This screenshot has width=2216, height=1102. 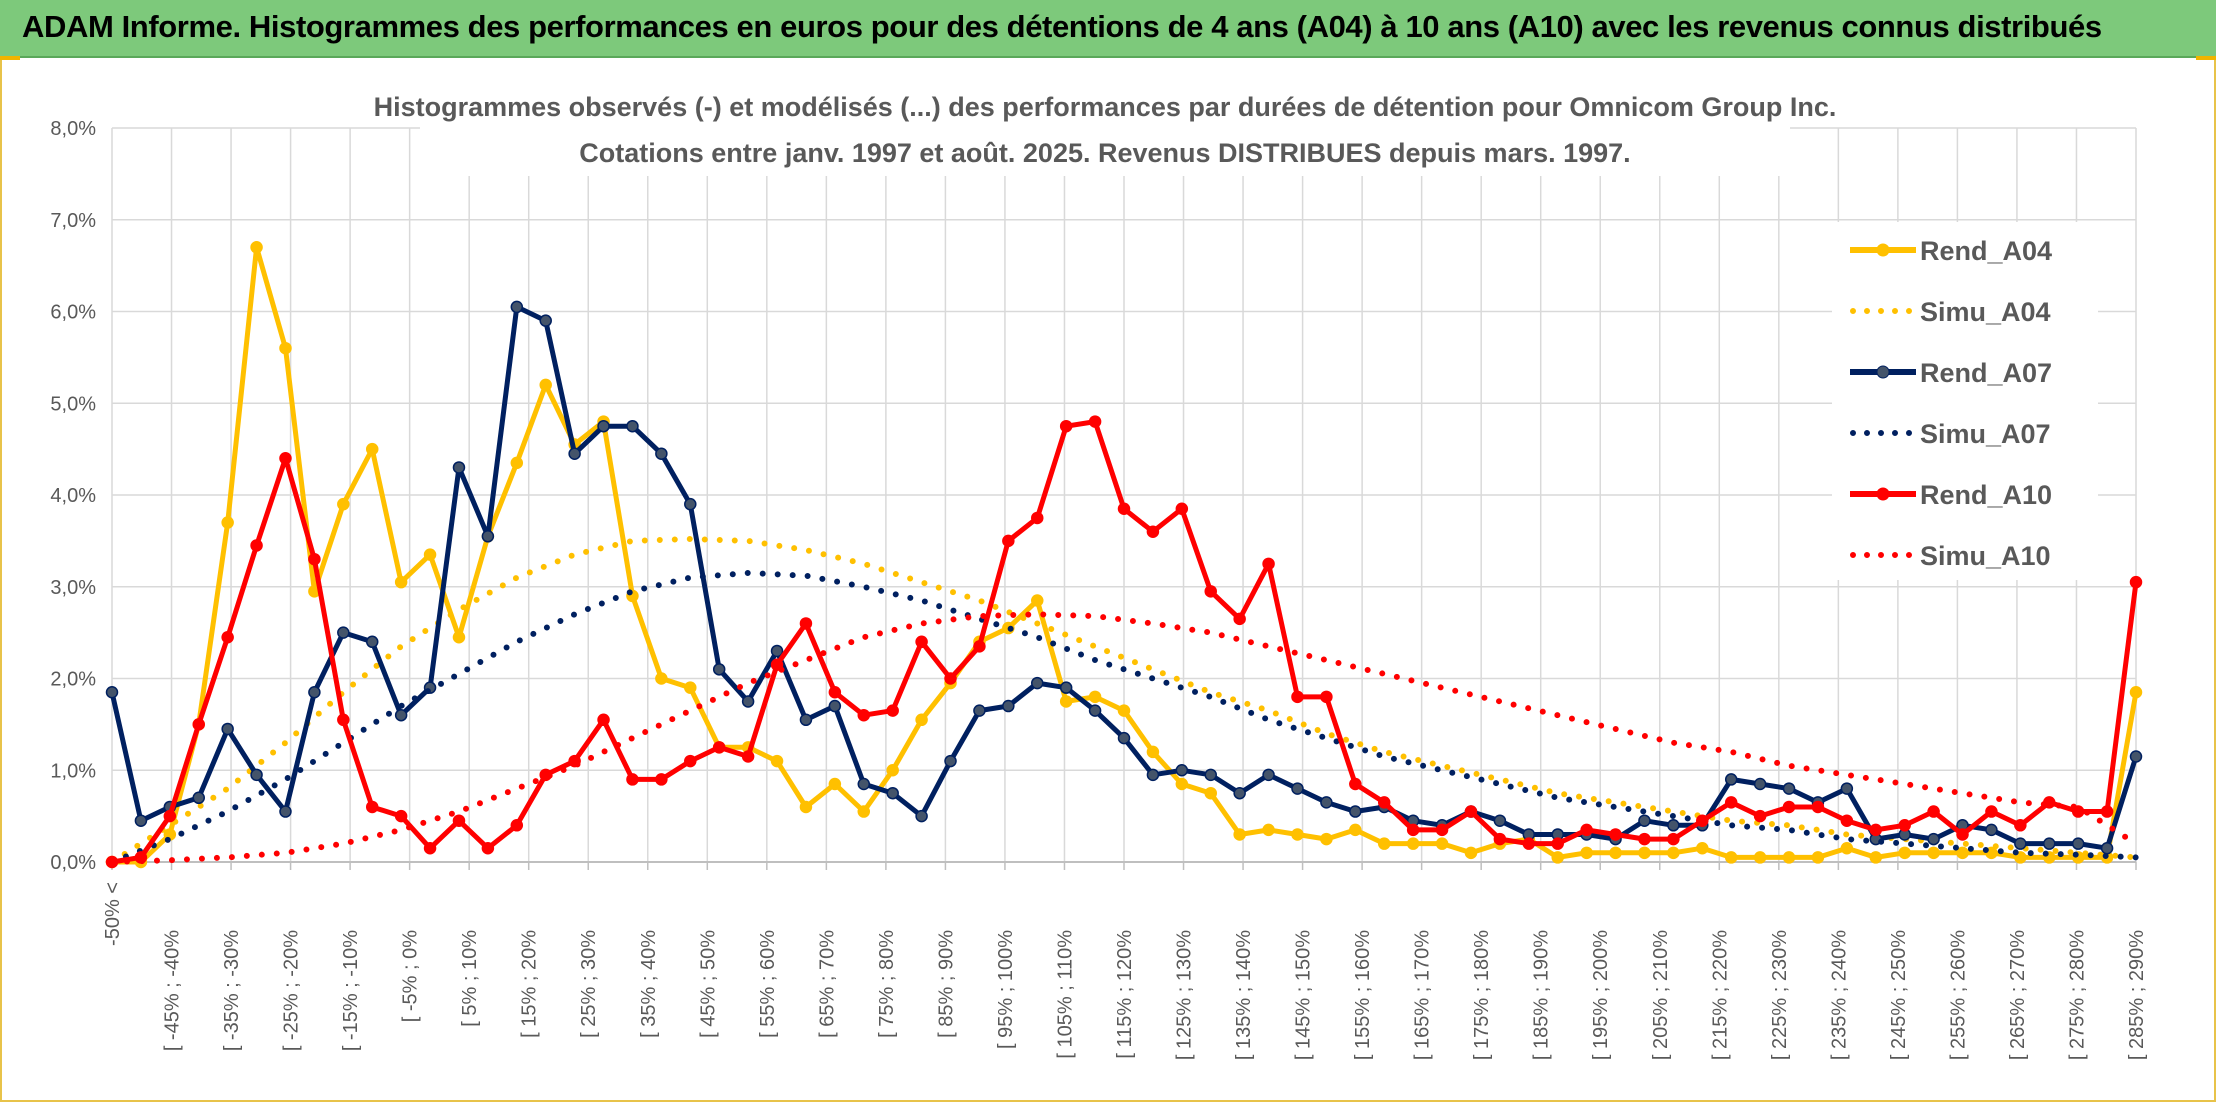 I want to click on x-tick-label: [ 145% ; 150%, so click(x=1304, y=995).